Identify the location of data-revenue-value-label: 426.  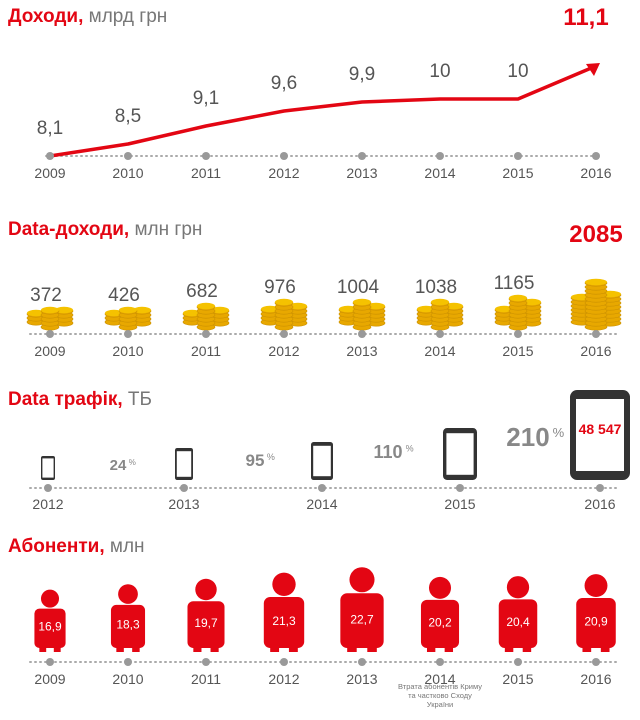
(124, 295).